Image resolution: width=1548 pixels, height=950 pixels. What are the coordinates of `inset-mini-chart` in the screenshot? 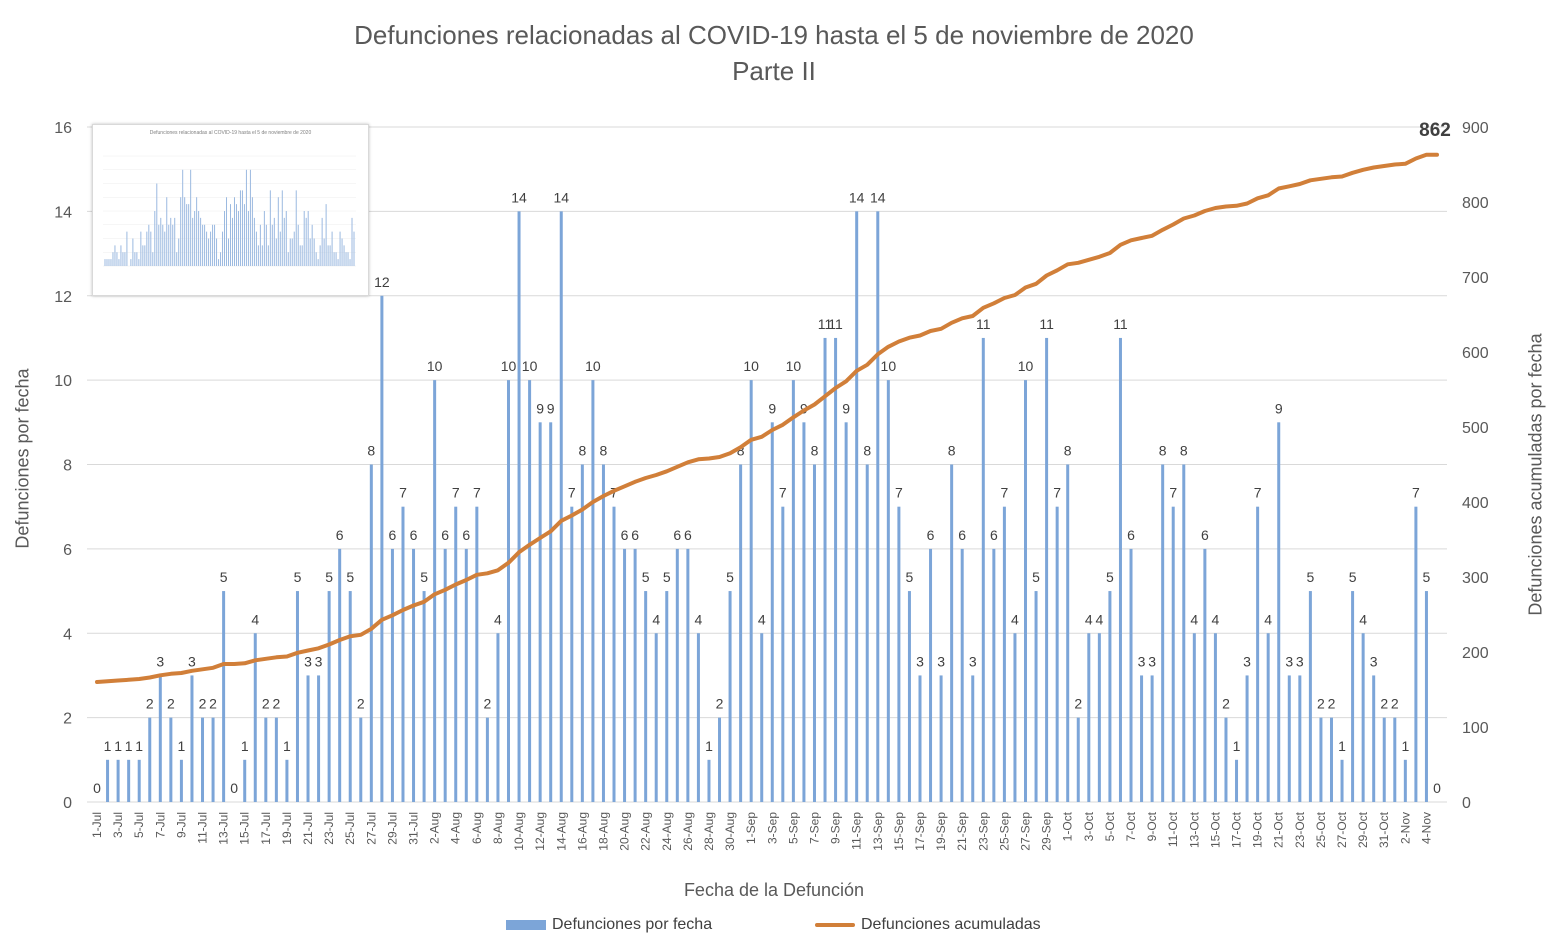 It's located at (229, 211).